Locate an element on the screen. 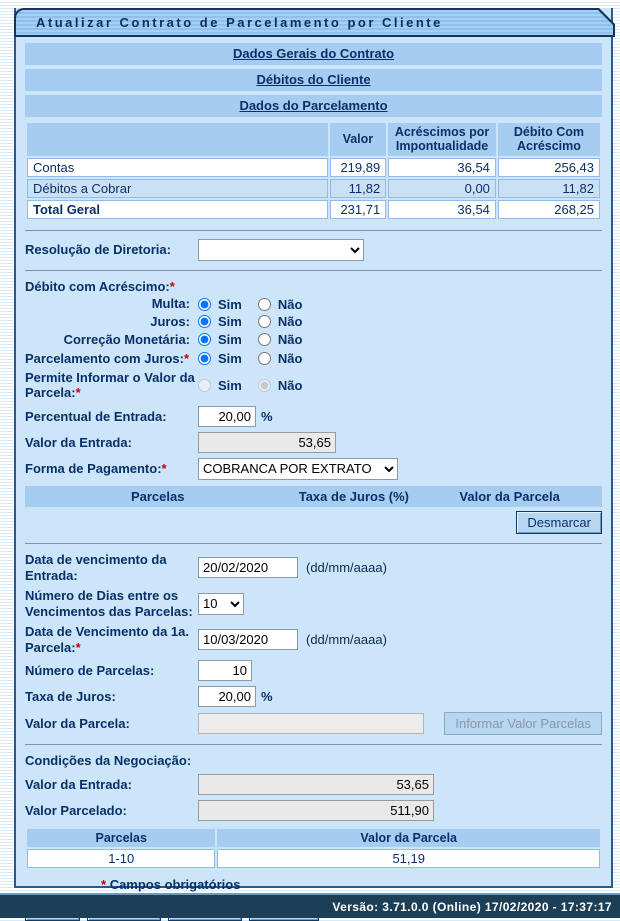  taxa-juros-label: Taxa de Juros: is located at coordinates (70, 697).